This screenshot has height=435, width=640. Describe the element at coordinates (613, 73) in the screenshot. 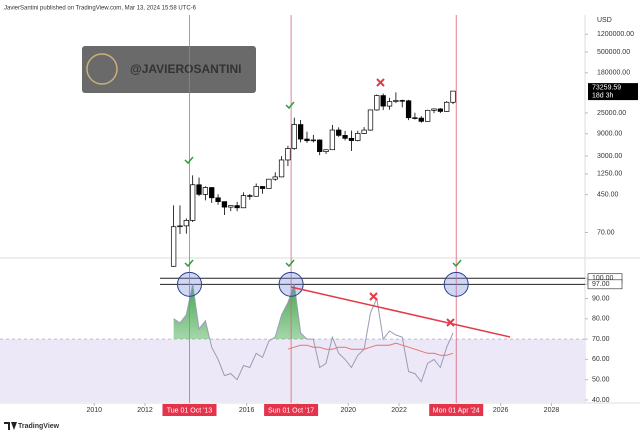

I see `y-tick-label: 180000.00` at that location.